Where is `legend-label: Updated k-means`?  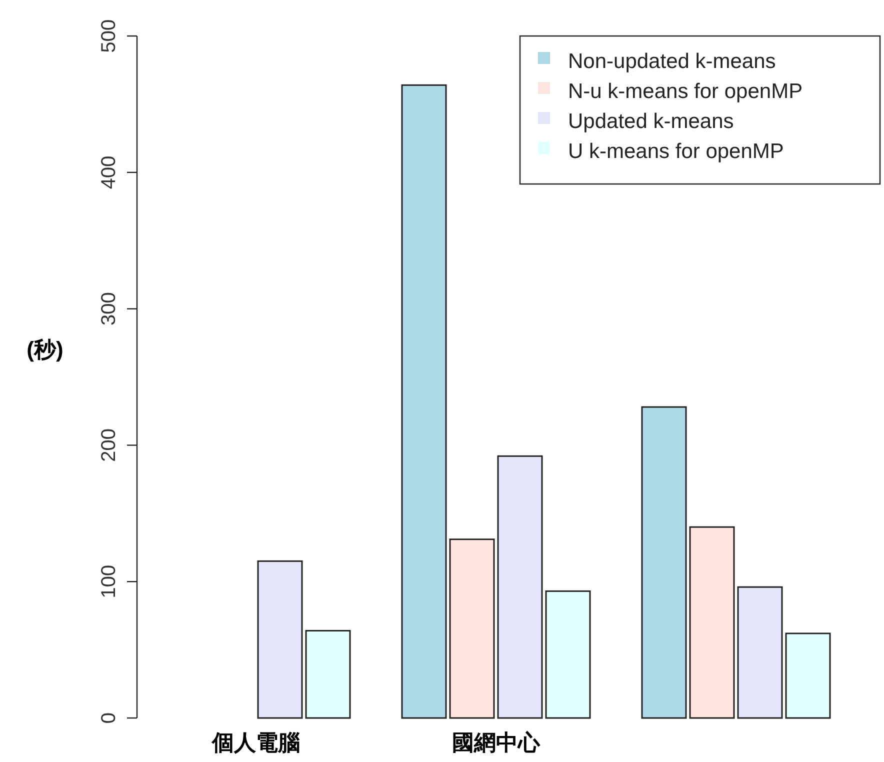 legend-label: Updated k-means is located at coordinates (651, 121).